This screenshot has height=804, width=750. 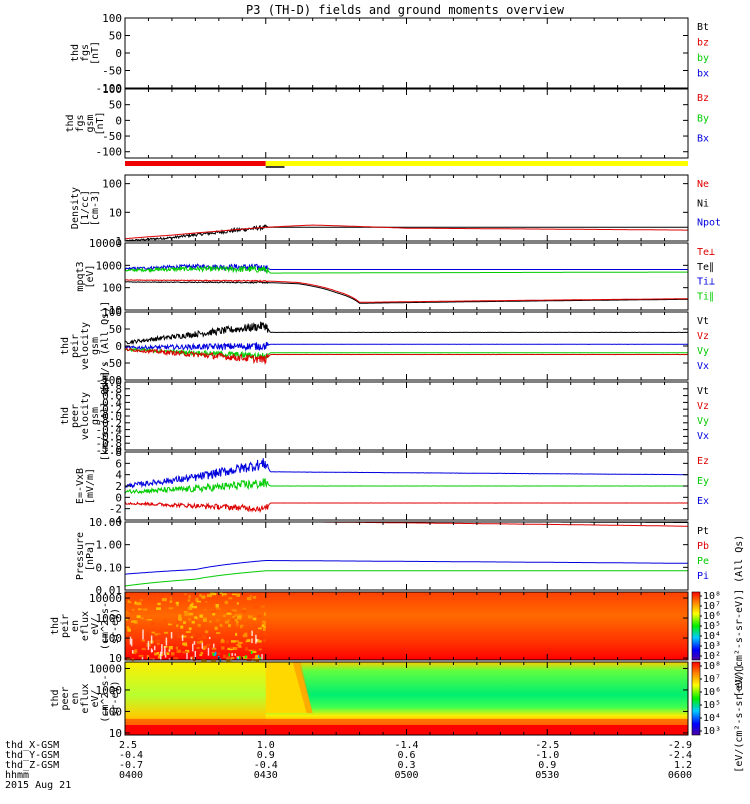 What do you see at coordinates (703, 406) in the screenshot?
I see `legend-entry: Vz` at bounding box center [703, 406].